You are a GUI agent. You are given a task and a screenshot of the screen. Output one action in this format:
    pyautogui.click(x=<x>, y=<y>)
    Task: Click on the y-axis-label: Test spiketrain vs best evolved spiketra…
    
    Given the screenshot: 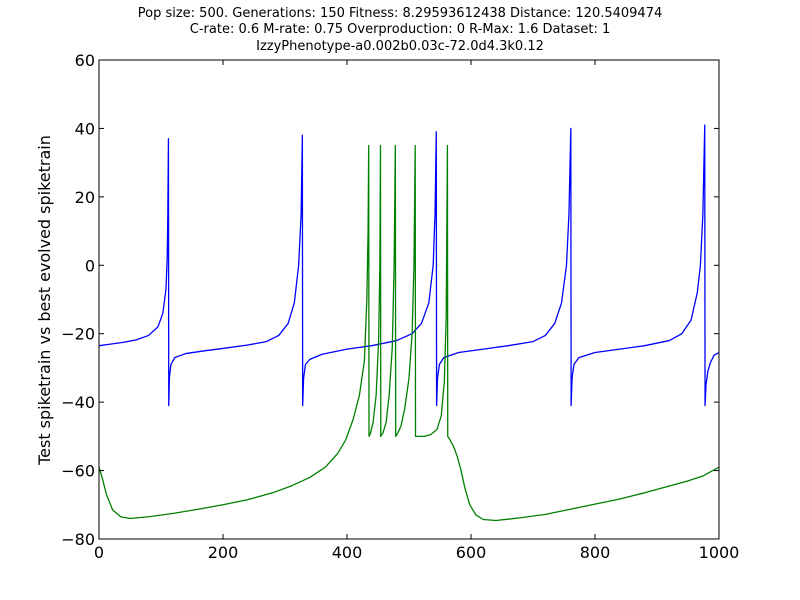 What is the action you would take?
    pyautogui.click(x=44, y=300)
    